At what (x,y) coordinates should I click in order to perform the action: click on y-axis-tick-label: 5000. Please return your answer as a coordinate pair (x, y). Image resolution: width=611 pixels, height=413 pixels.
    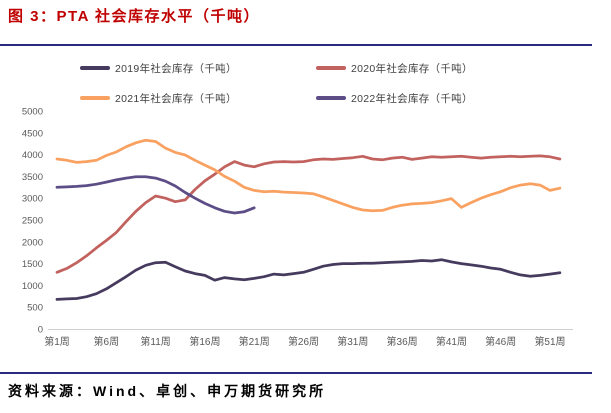
    Looking at the image, I should click on (32, 112).